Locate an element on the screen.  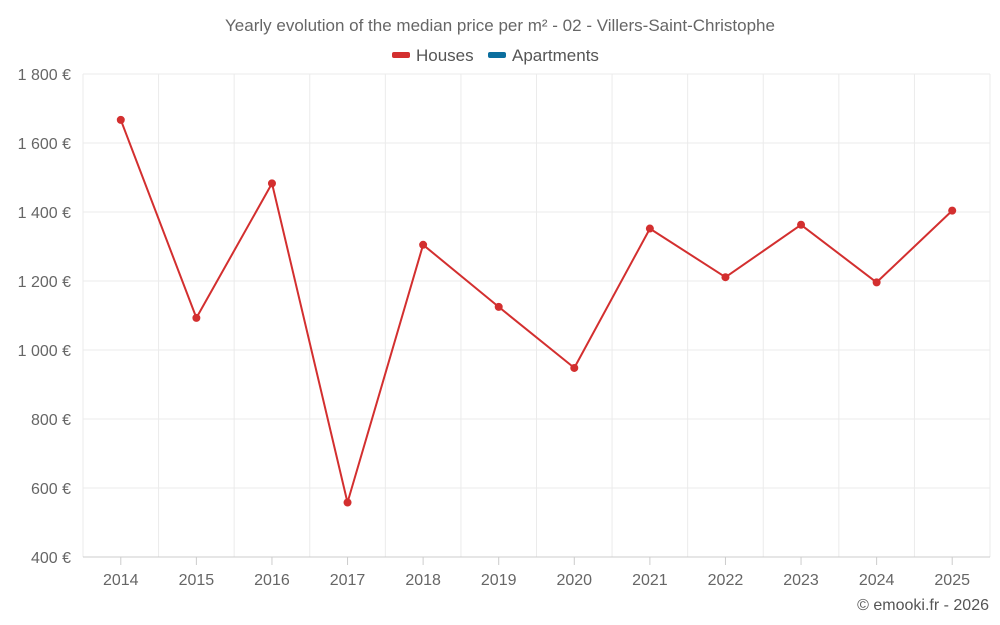
x-tick-label: 2017 is located at coordinates (348, 580).